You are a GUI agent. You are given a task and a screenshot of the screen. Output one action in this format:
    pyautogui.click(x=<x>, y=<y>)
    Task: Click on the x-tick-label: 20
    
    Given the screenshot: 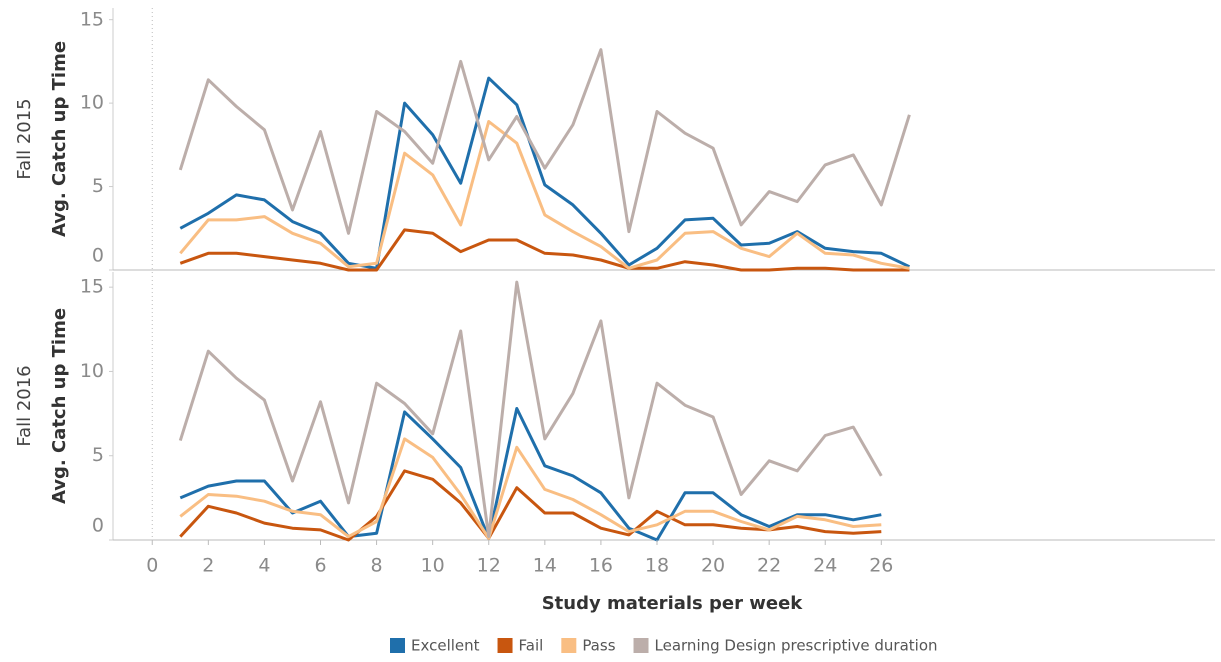 What is the action you would take?
    pyautogui.click(x=713, y=566)
    